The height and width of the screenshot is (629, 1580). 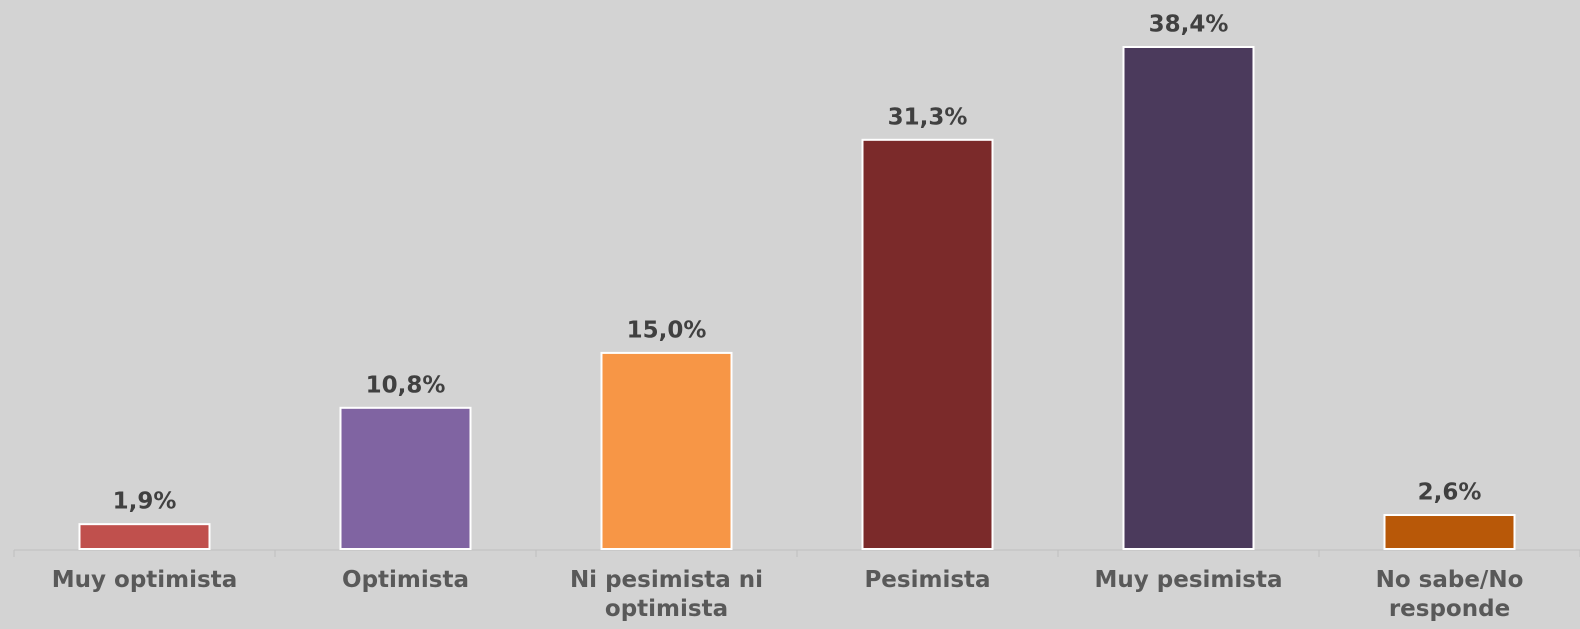 I want to click on value-label: 38,4%, so click(x=1189, y=25).